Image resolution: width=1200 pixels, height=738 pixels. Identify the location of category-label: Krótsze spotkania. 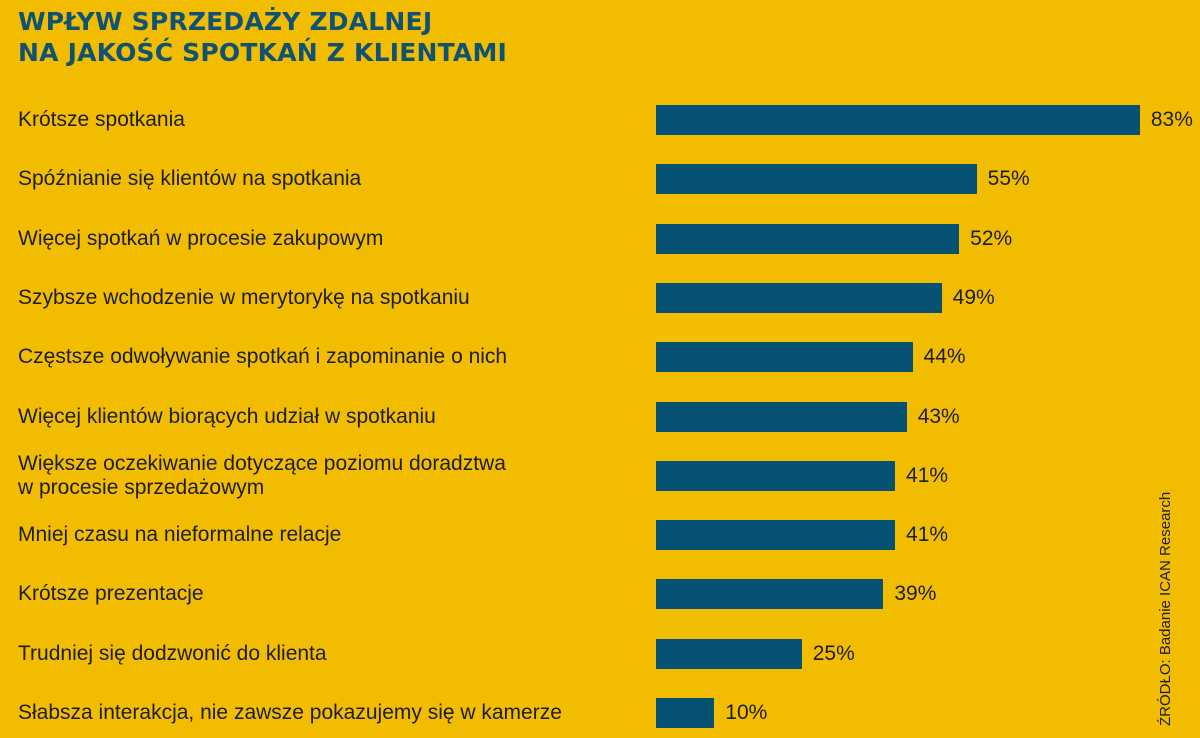
(323, 120).